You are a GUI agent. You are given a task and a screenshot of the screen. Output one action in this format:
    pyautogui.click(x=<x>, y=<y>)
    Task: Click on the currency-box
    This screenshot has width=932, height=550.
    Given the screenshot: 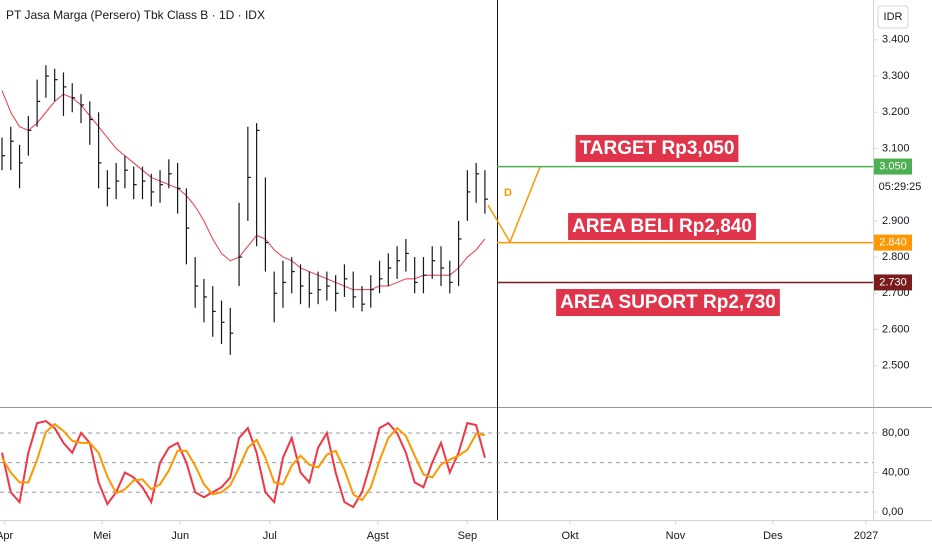 What is the action you would take?
    pyautogui.click(x=893, y=17)
    